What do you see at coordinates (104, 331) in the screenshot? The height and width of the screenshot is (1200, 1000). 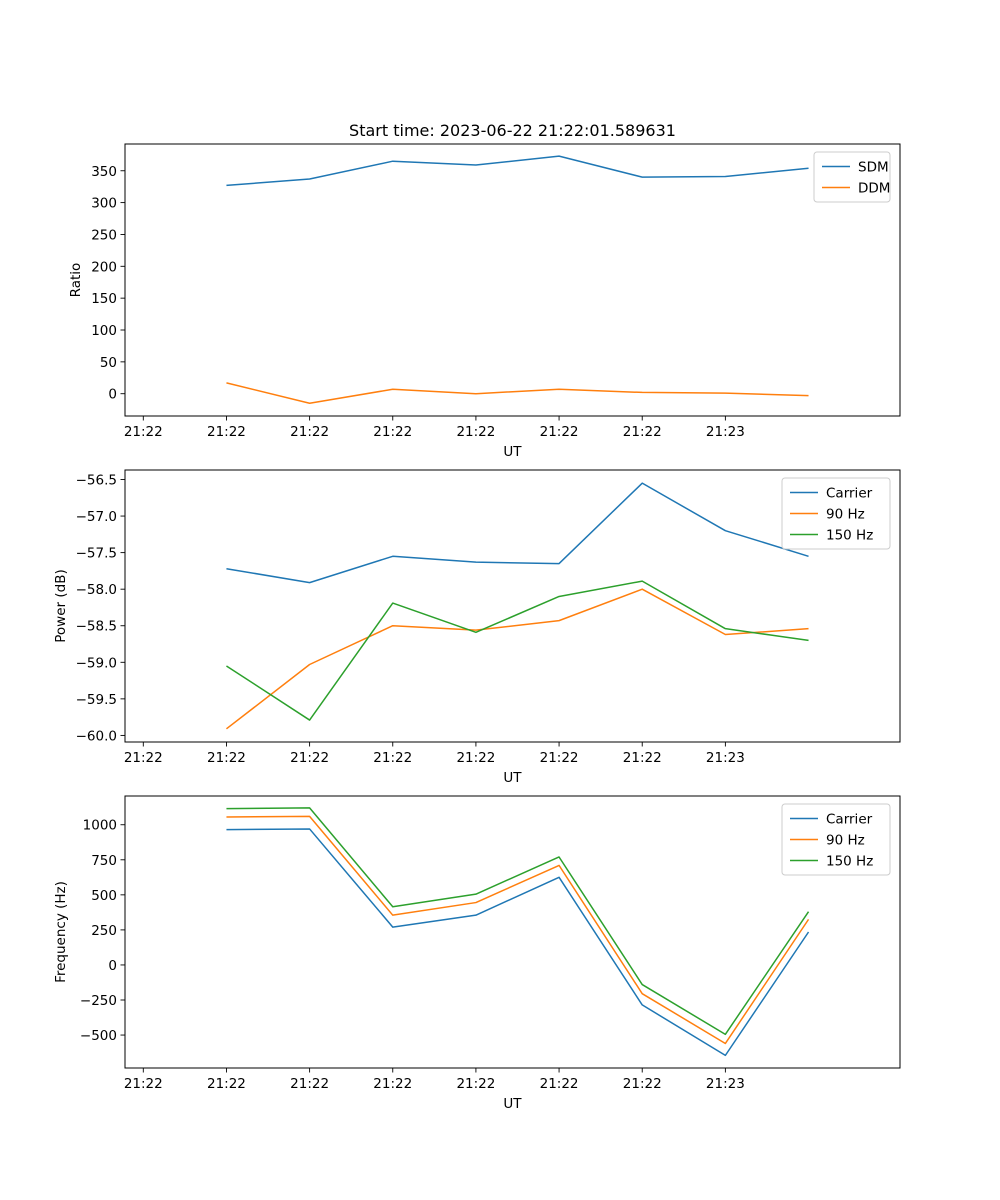 I see `y-tick-label: 100` at bounding box center [104, 331].